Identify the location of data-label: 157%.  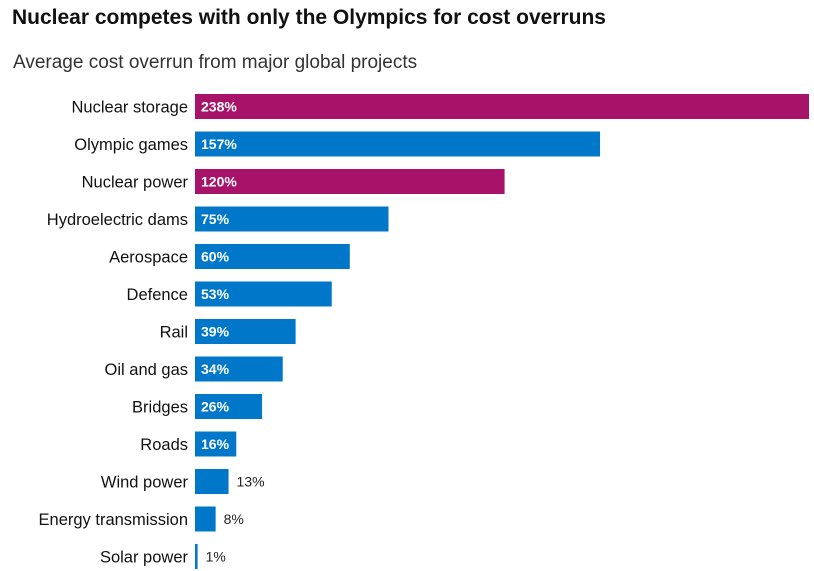
(219, 144).